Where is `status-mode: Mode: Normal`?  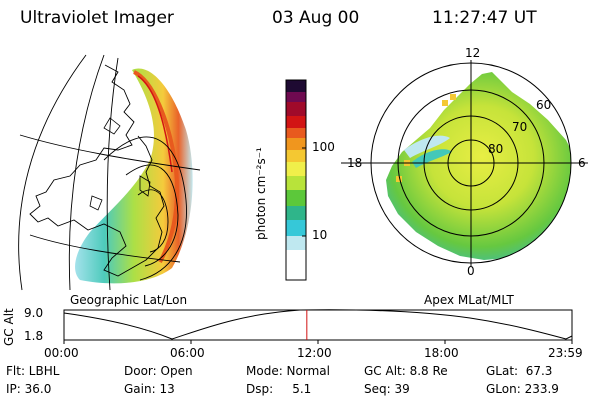
status-mode: Mode: Normal is located at coordinates (288, 371).